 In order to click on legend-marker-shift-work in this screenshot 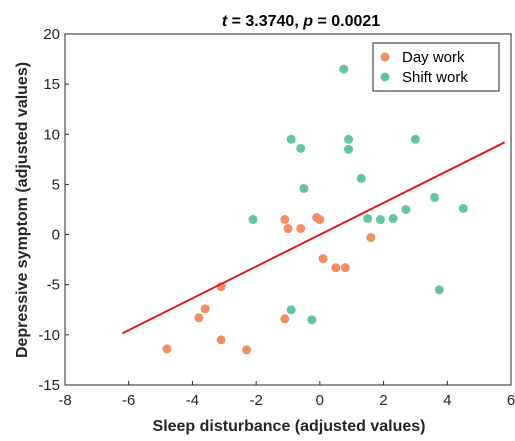, I will do `click(385, 77)`.